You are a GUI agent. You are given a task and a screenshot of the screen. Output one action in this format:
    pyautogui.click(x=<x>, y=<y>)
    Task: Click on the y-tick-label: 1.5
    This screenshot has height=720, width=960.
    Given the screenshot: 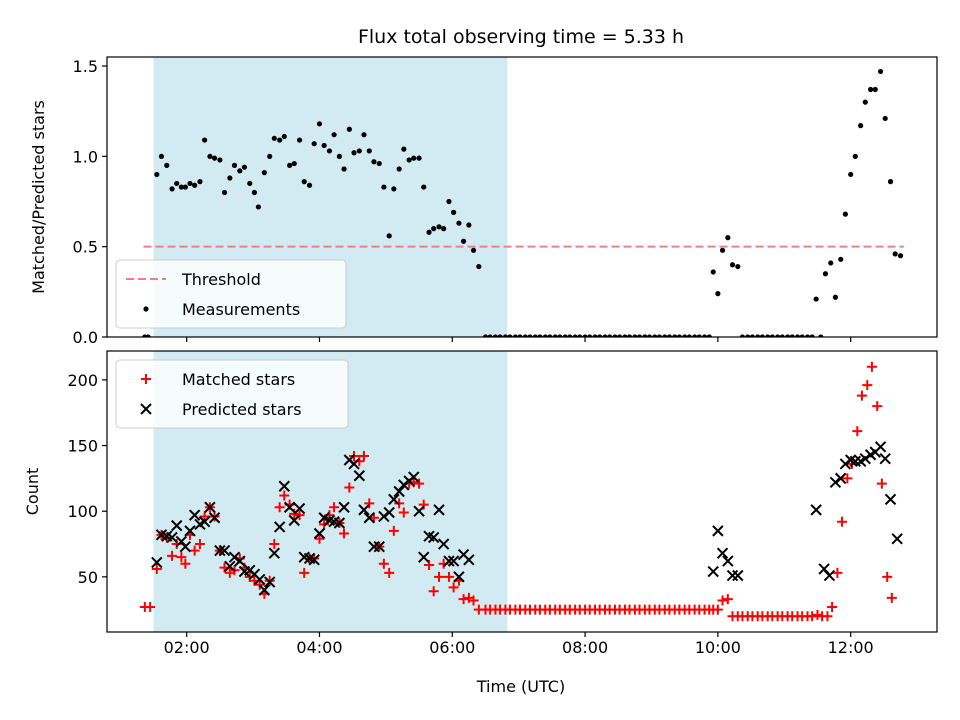 What is the action you would take?
    pyautogui.click(x=85, y=66)
    